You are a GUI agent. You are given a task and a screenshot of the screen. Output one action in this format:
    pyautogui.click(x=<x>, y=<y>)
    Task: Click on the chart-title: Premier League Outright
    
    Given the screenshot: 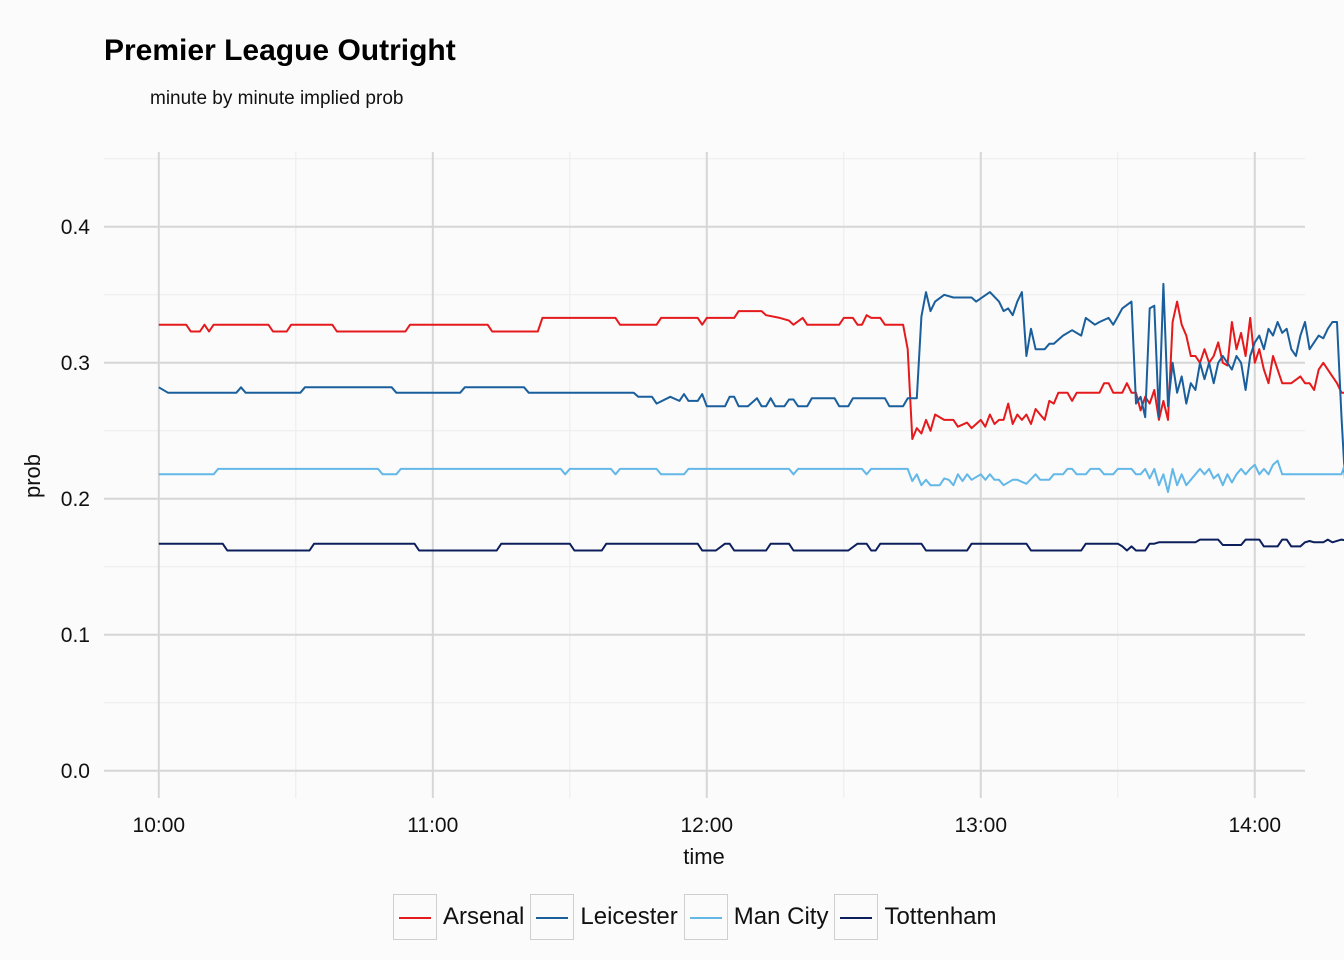 What is the action you would take?
    pyautogui.click(x=280, y=50)
    